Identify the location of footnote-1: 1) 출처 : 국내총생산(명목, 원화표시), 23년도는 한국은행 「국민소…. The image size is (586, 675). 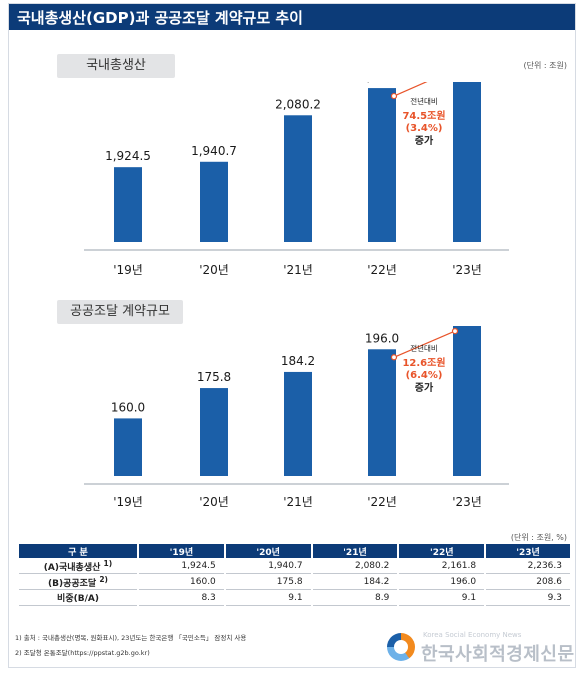
(131, 638).